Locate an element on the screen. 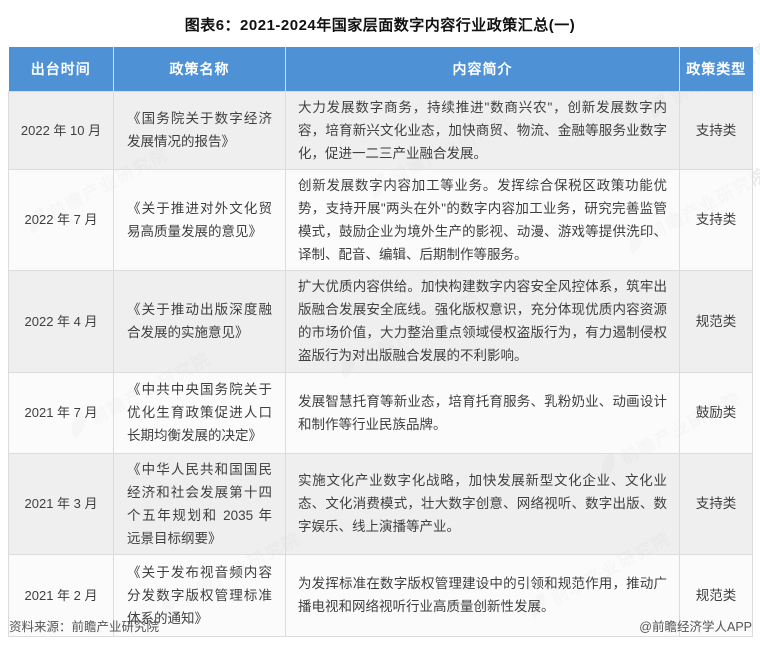 This screenshot has height=645, width=760. cell-release-date: 2022 年 10 月 is located at coordinates (61, 130).